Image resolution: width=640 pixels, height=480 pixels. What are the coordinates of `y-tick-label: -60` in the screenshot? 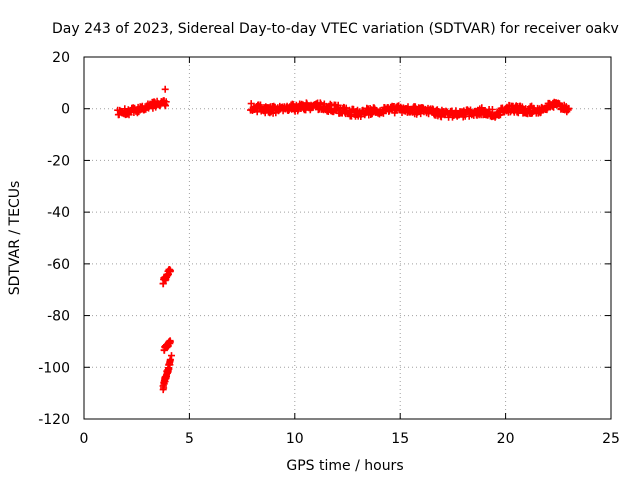 It's located at (58, 265).